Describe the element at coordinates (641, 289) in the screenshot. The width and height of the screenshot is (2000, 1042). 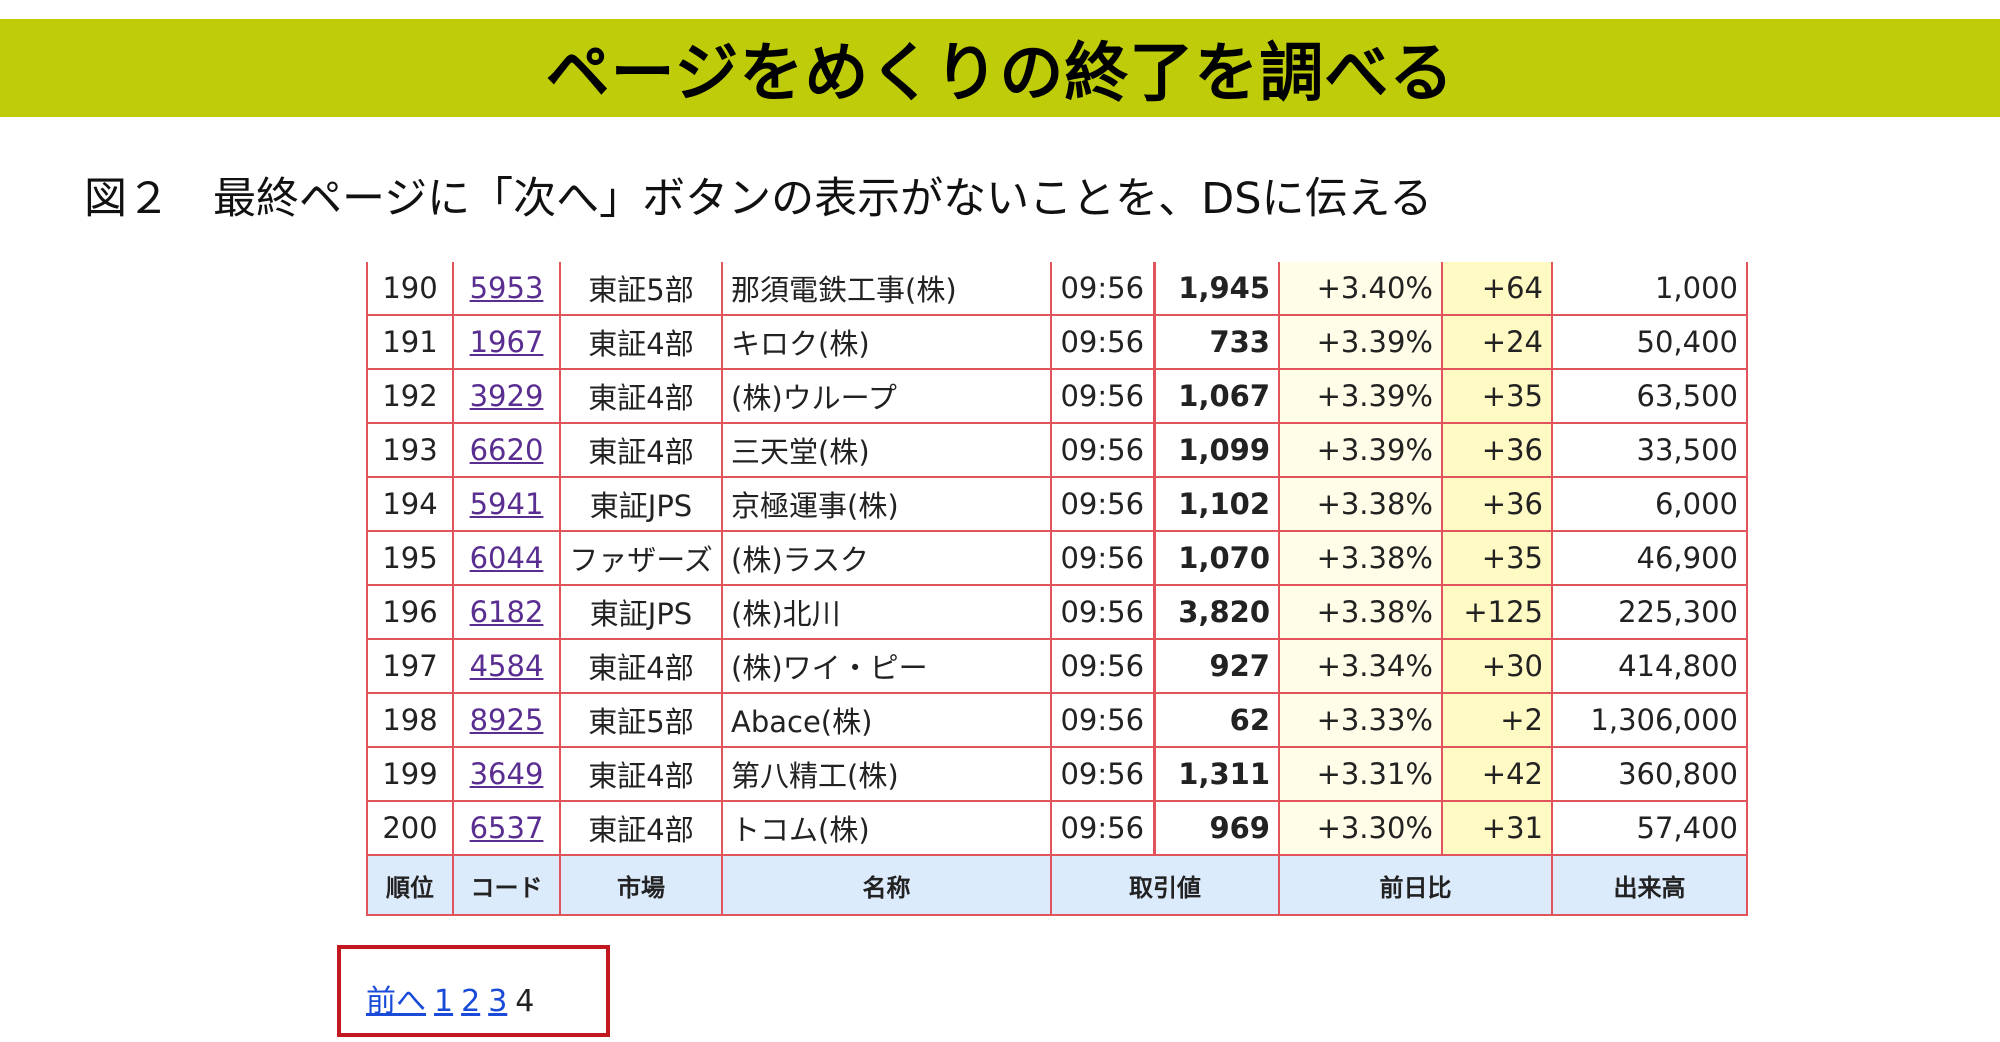
I see `market-cell: 東証5部` at that location.